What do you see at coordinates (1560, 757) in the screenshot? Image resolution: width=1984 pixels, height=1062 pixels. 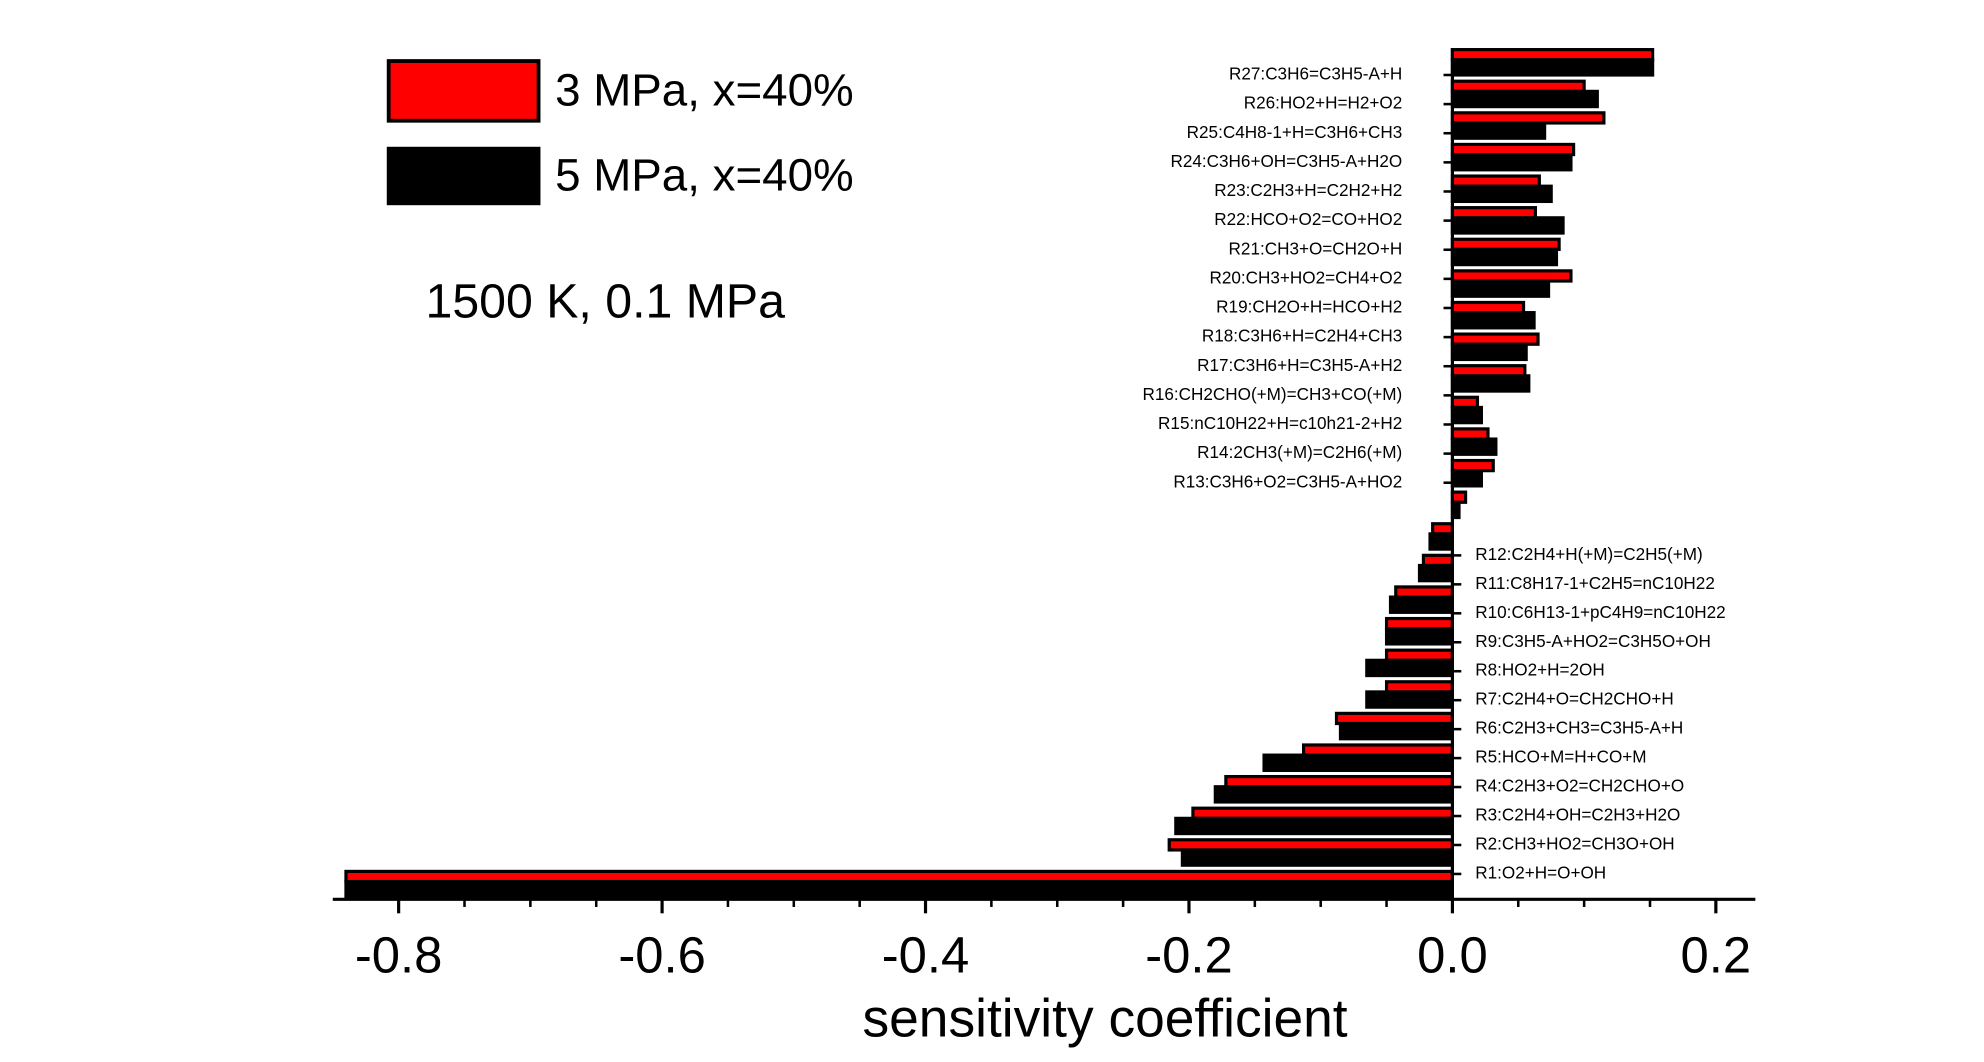 I see `category-label: R5:HCO+M=H+CO+M` at bounding box center [1560, 757].